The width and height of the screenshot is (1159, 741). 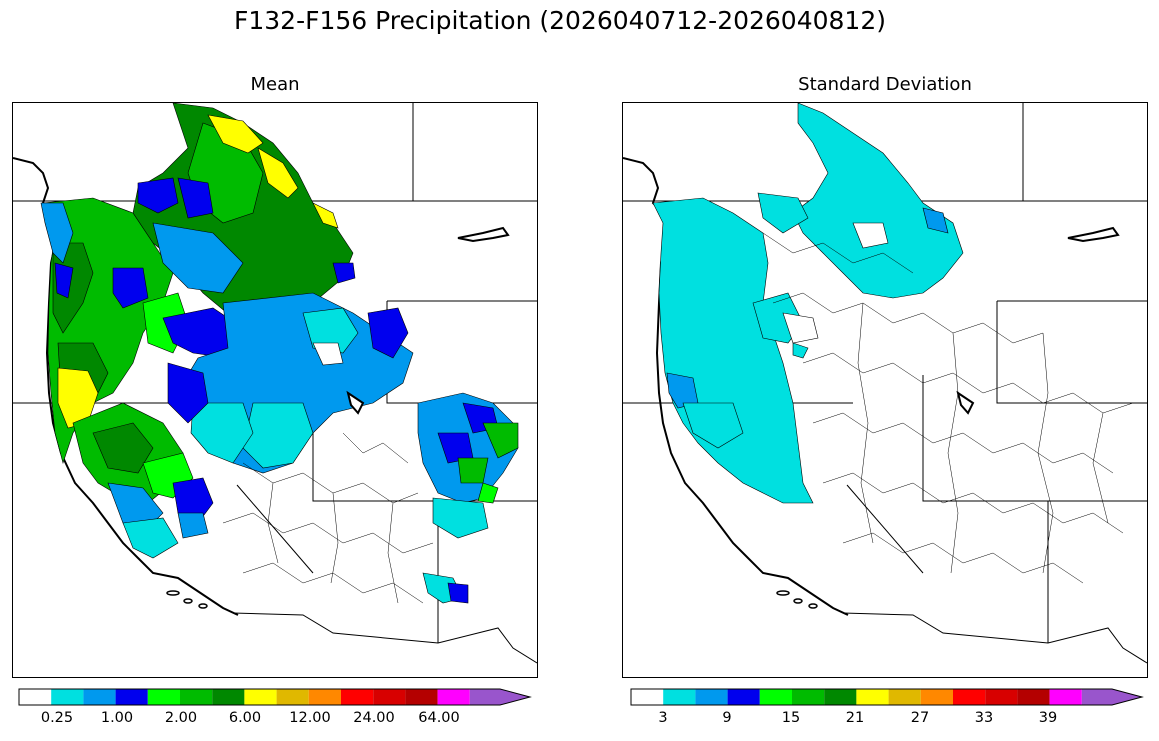 What do you see at coordinates (791, 718) in the screenshot?
I see `std-tick-label: 15` at bounding box center [791, 718].